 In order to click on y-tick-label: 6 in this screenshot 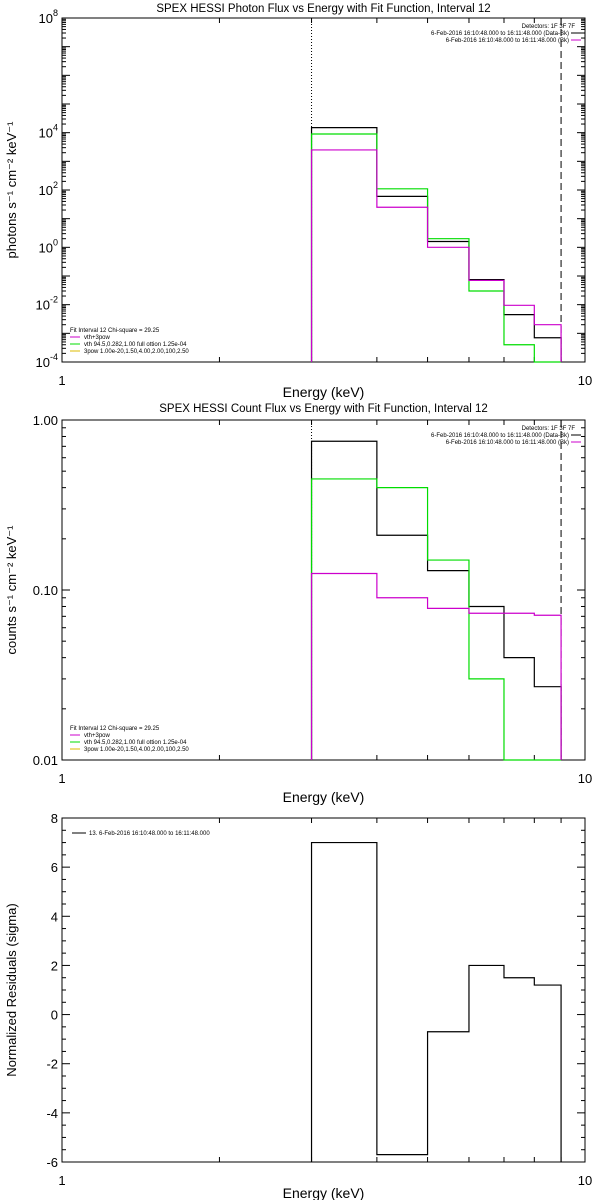, I will do `click(54, 867)`.